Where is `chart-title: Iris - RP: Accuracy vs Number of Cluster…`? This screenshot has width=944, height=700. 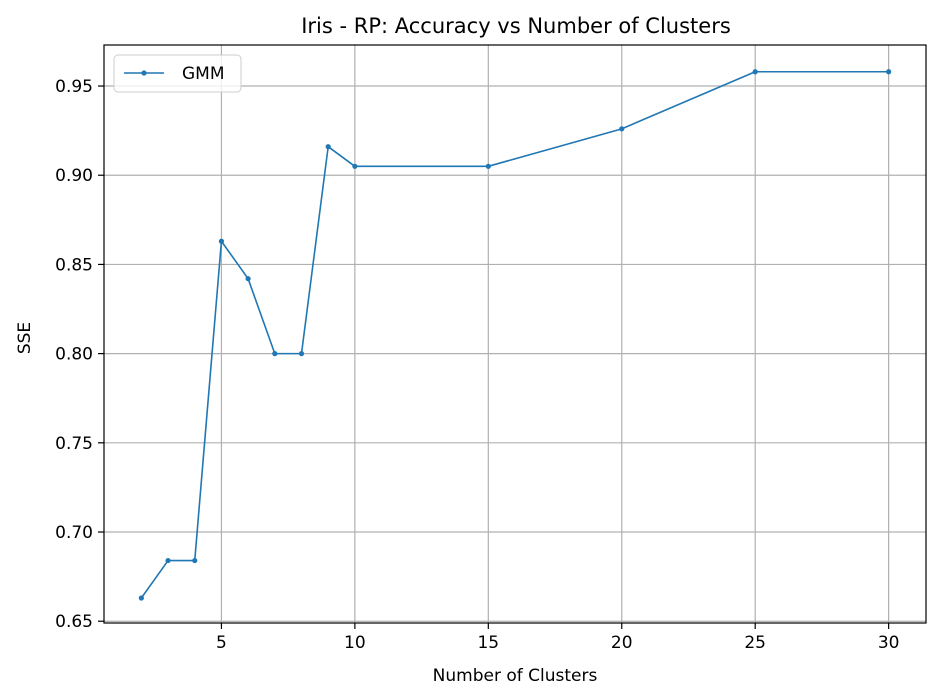 chart-title: Iris - RP: Accuracy vs Number of Cluster… is located at coordinates (516, 26).